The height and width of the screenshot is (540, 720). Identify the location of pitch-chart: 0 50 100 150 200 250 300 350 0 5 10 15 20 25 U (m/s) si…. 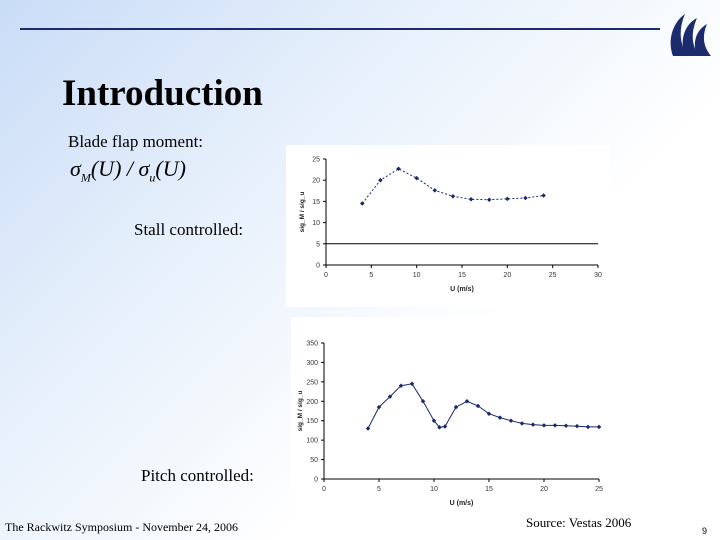
(450, 424).